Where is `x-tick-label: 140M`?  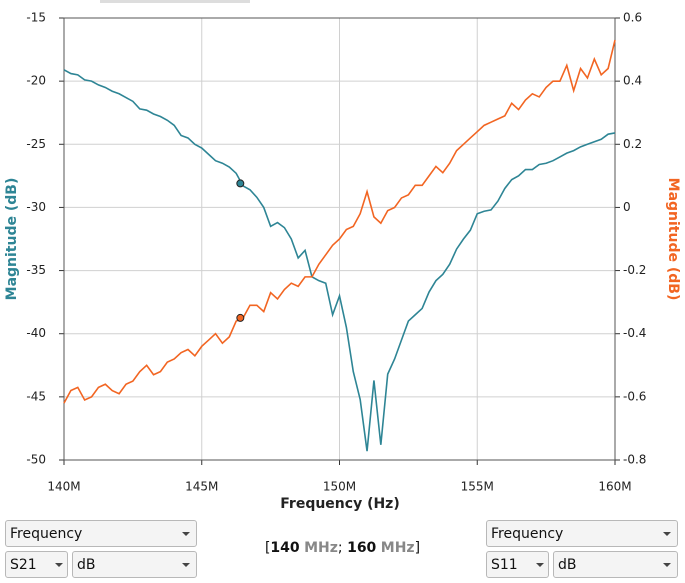
x-tick-label: 140M is located at coordinates (63, 487).